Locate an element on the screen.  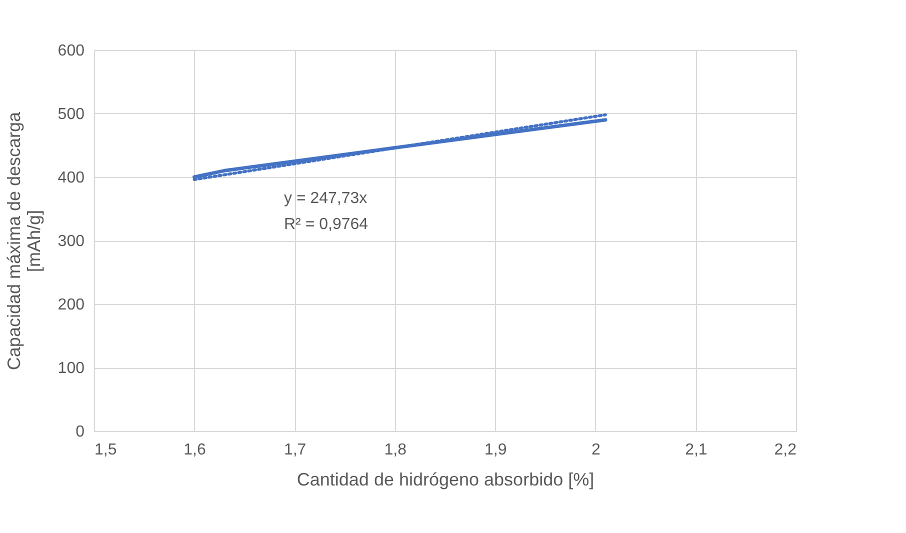
x-tick-label: 2,2 is located at coordinates (785, 450).